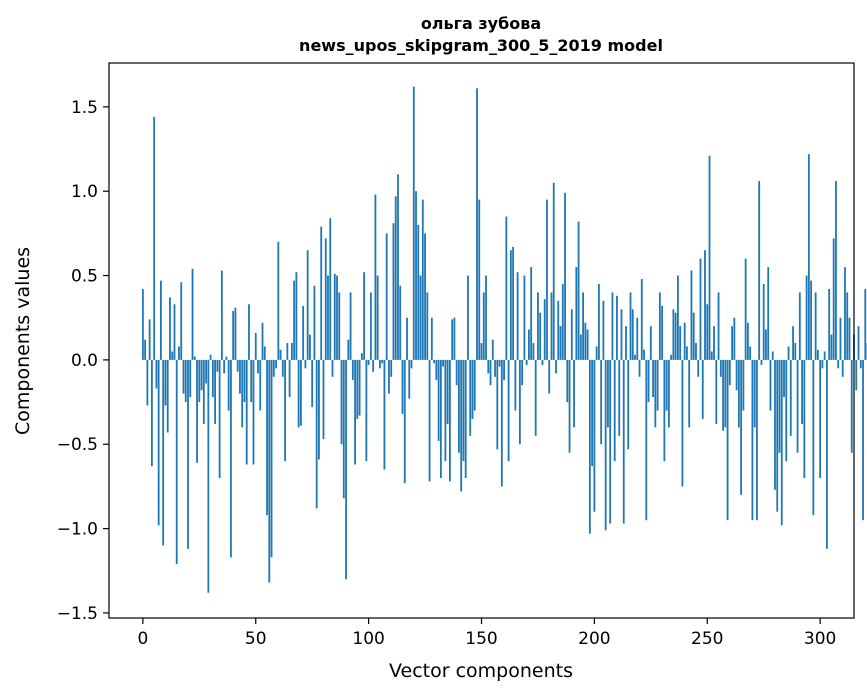  I want to click on y-tick-label: 1.0, so click(84, 192).